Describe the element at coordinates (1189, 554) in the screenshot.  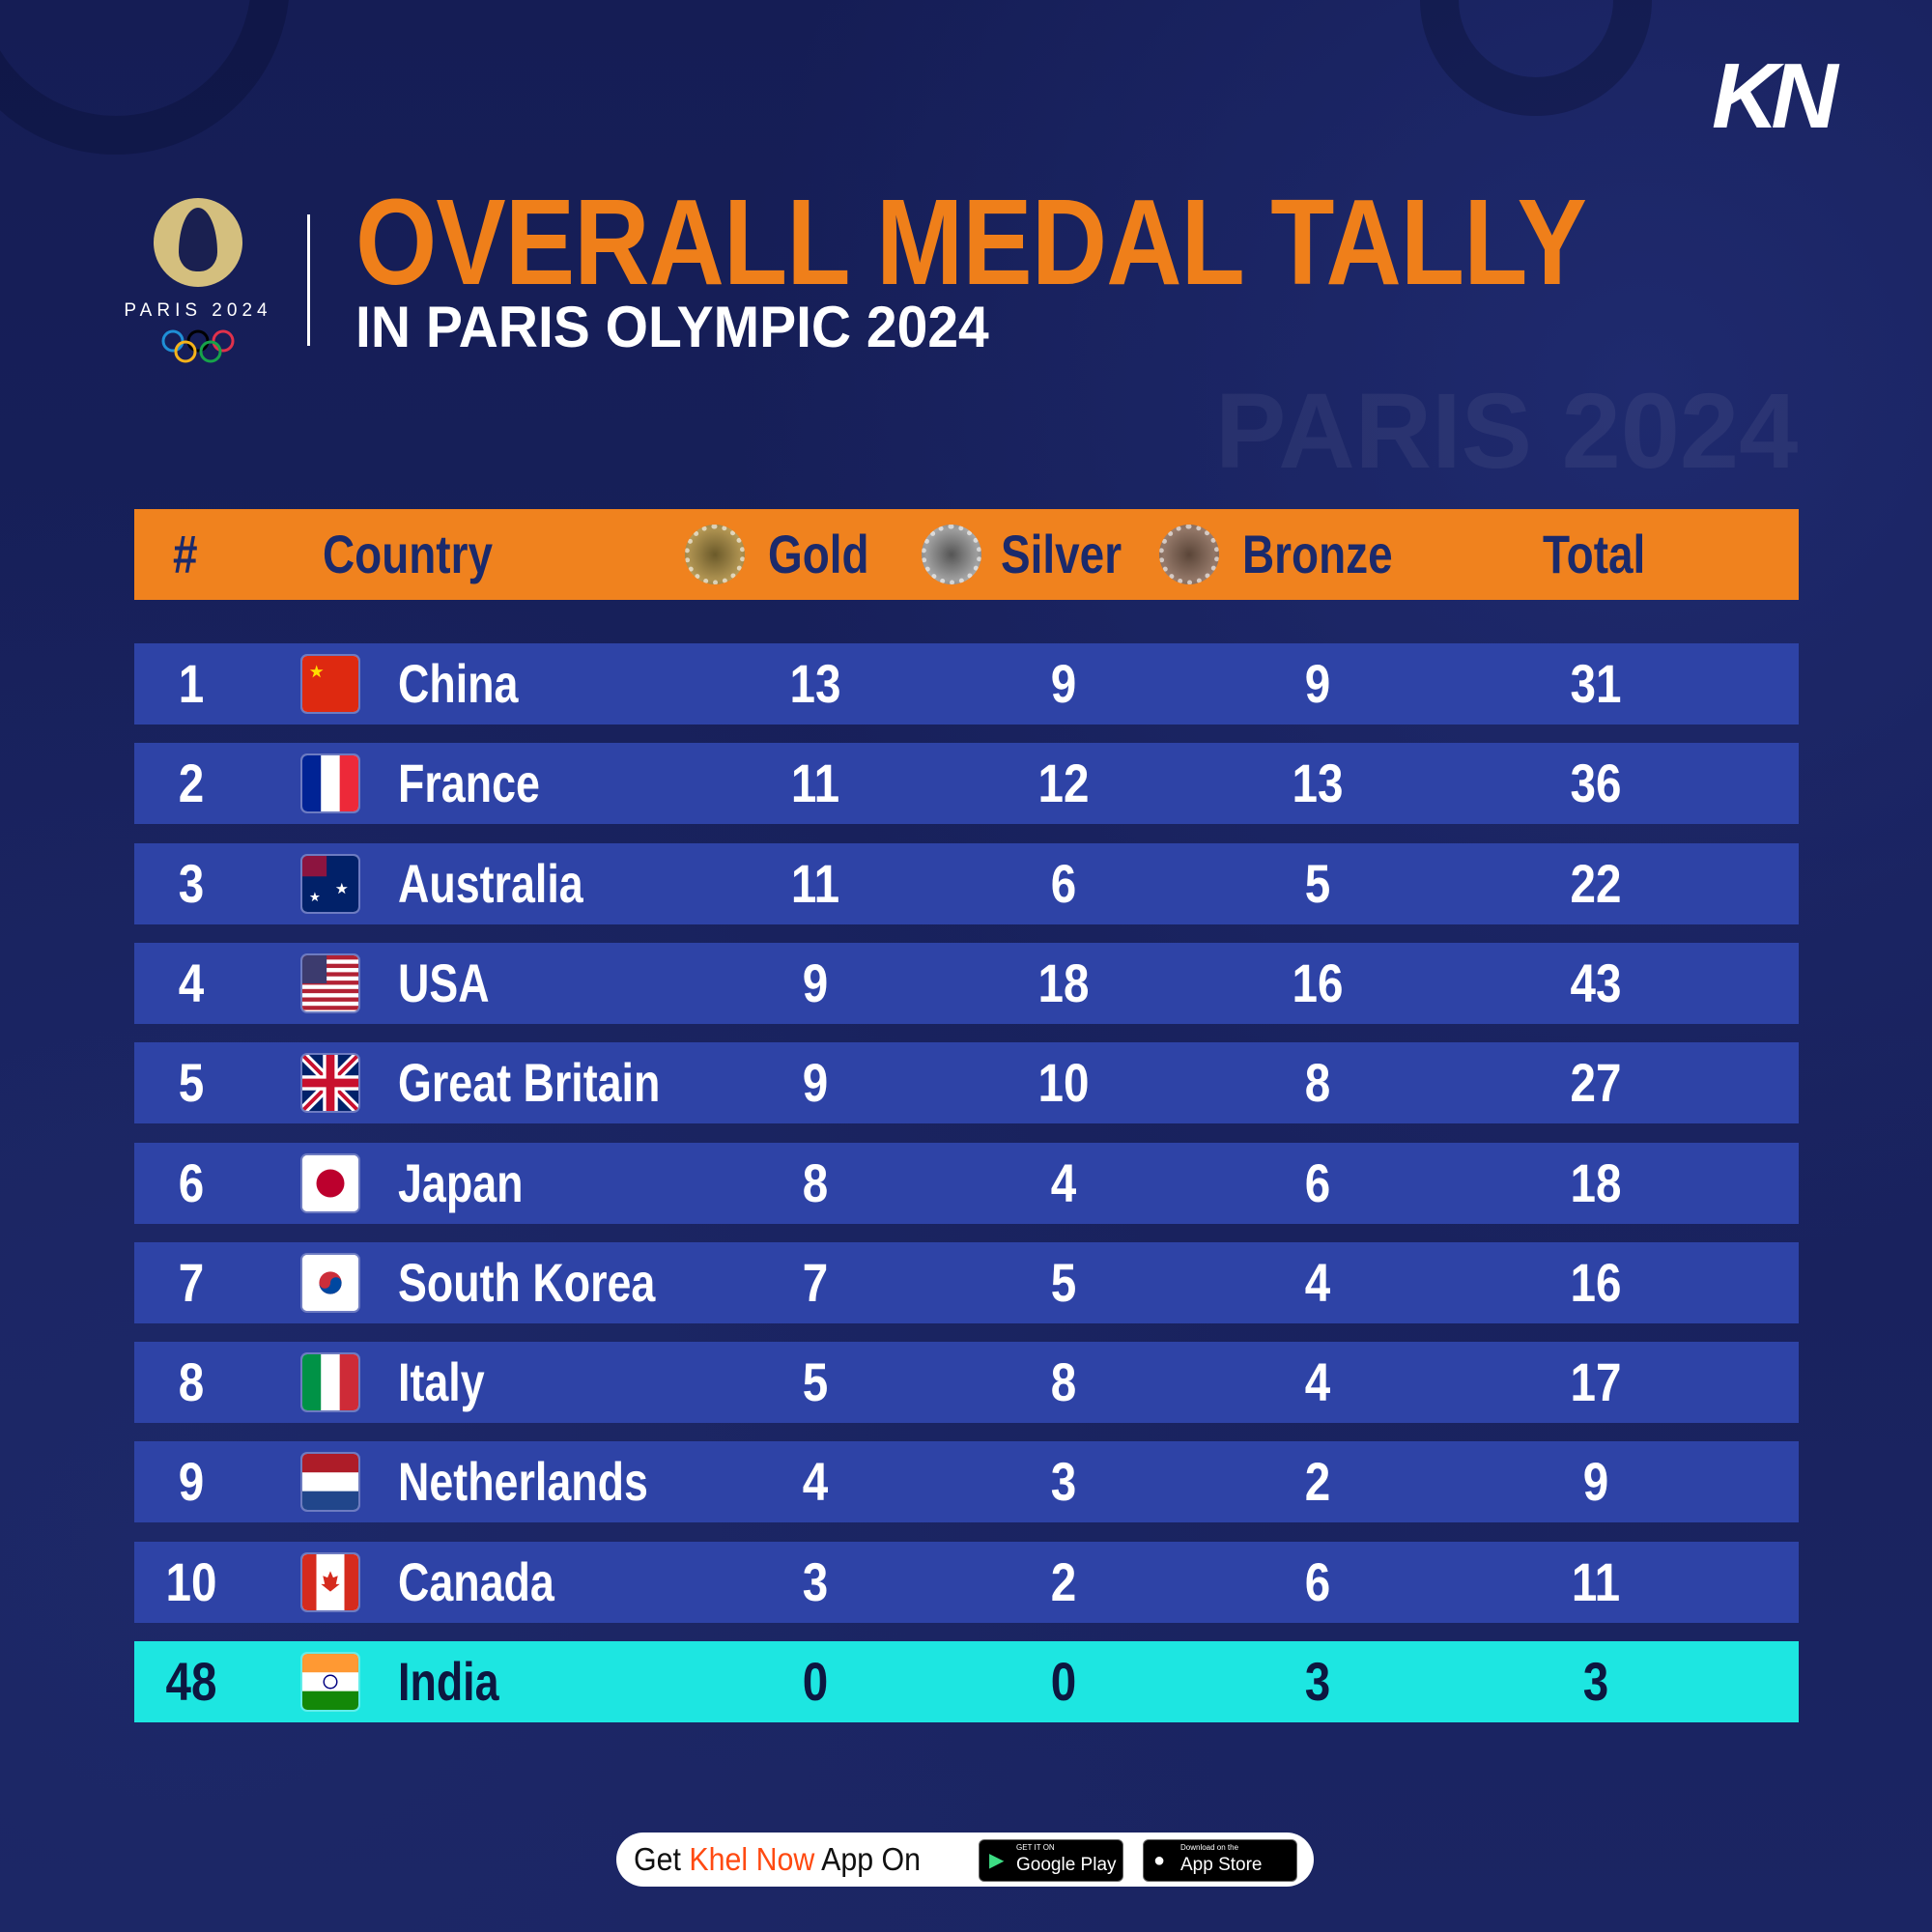
I see `bronze-medal-icon` at that location.